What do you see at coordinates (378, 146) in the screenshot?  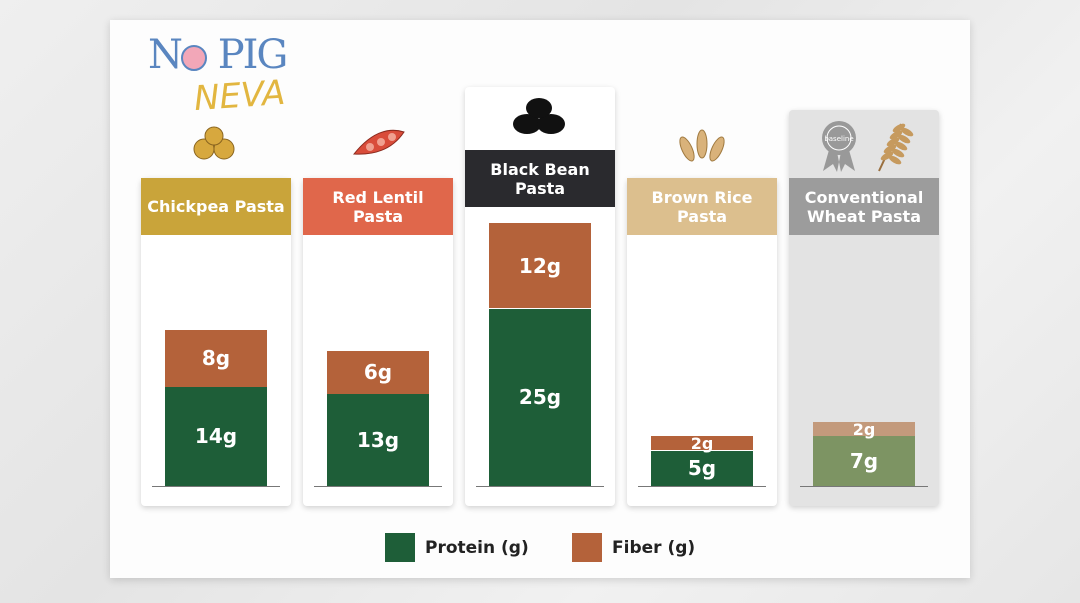 I see `pea-pod-icon` at bounding box center [378, 146].